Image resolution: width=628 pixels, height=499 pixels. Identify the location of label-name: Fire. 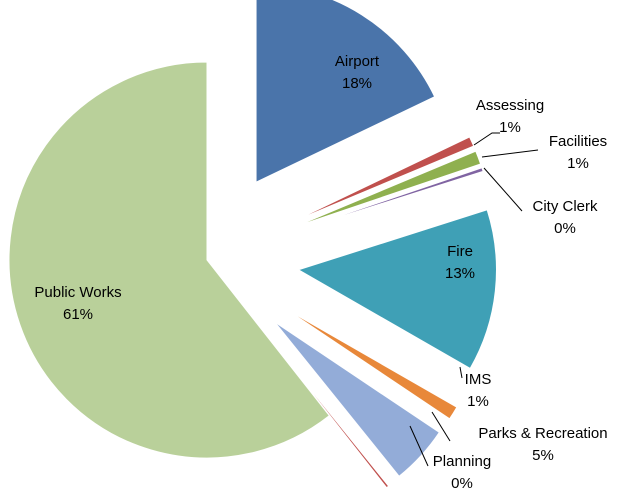
(460, 251).